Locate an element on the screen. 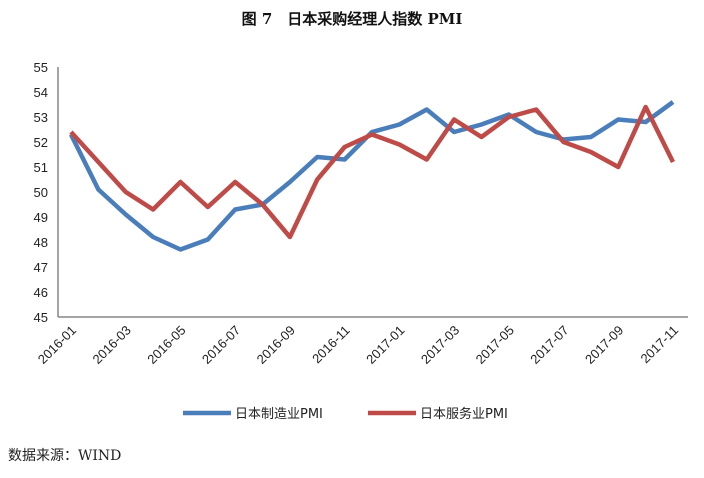 Image resolution: width=704 pixels, height=478 pixels. x-tick-label: 2017-05 is located at coordinates (495, 345).